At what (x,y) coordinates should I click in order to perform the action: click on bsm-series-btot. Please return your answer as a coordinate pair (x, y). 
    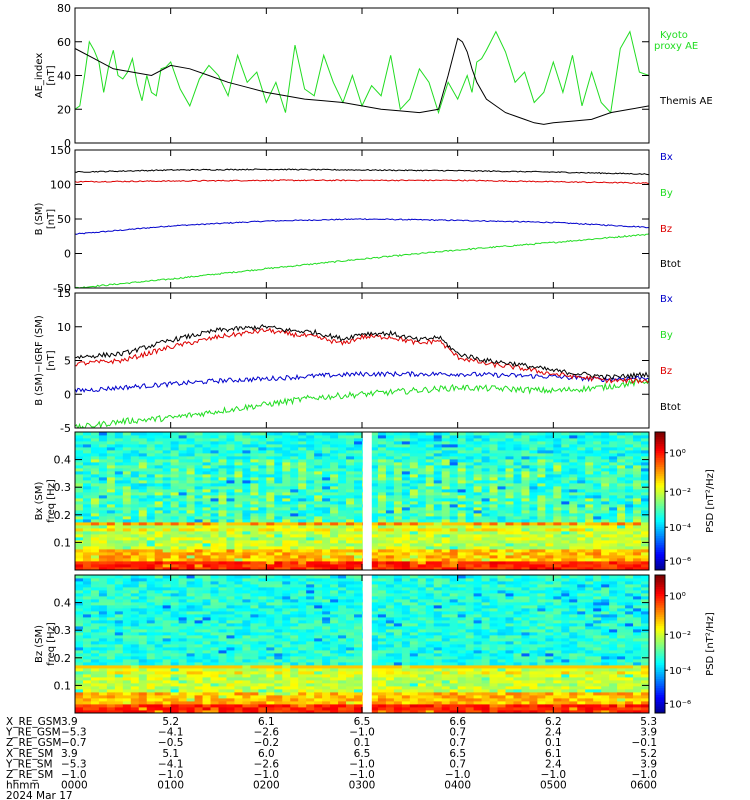
    Looking at the image, I should click on (362, 172).